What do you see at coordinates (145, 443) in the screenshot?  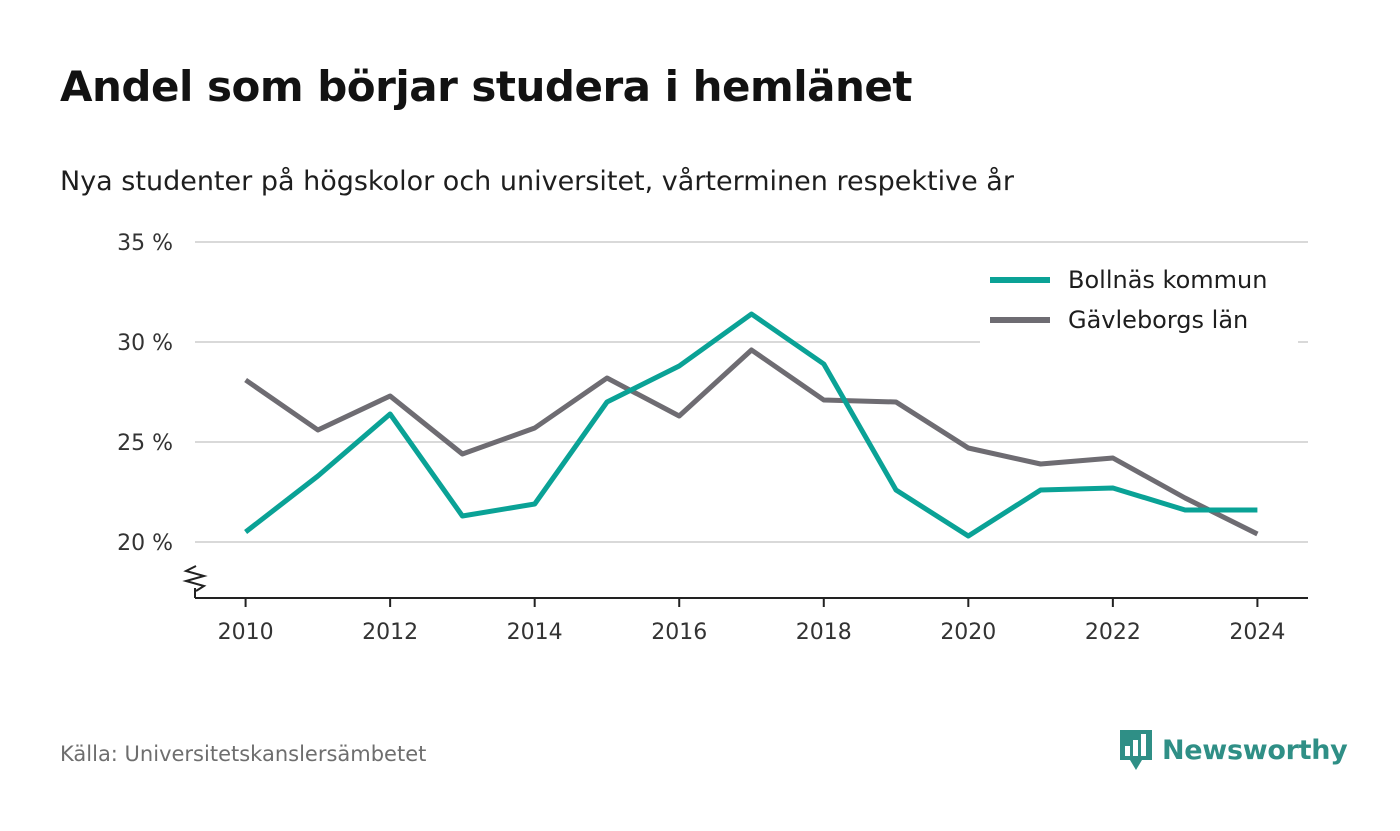 I see `y-tick-label: 25 %` at bounding box center [145, 443].